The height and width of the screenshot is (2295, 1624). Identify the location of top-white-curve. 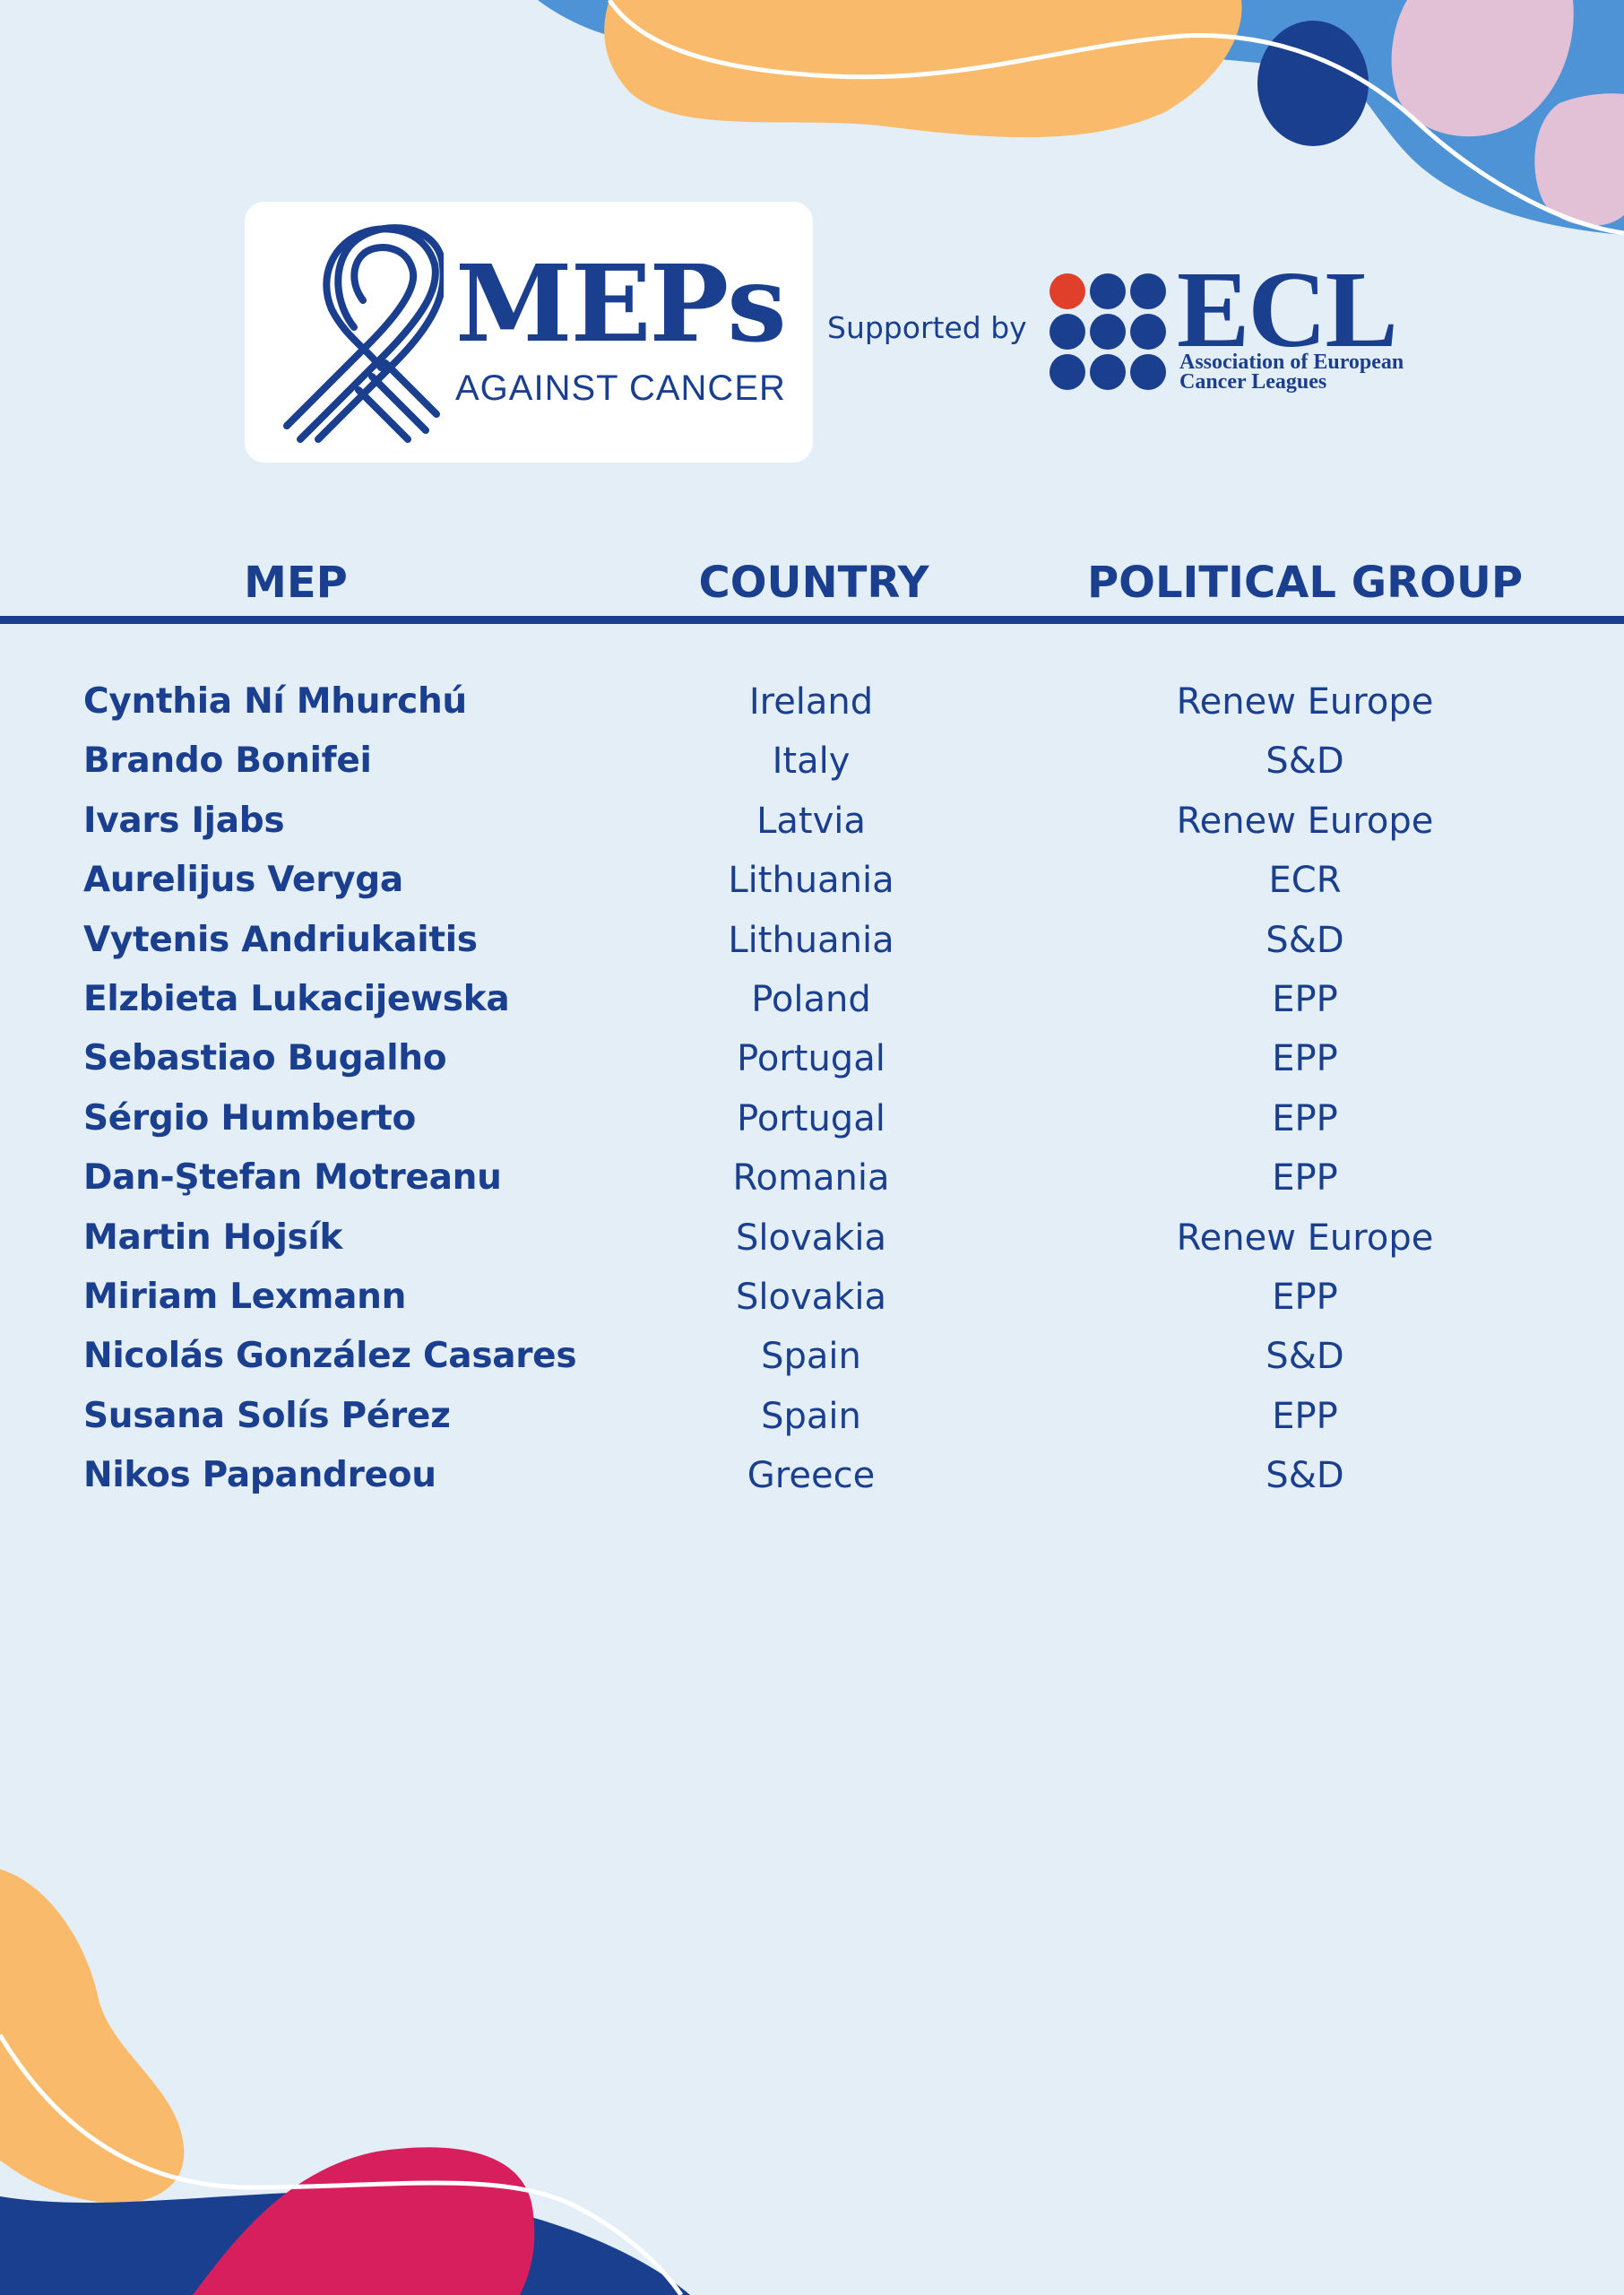
(1115, 118).